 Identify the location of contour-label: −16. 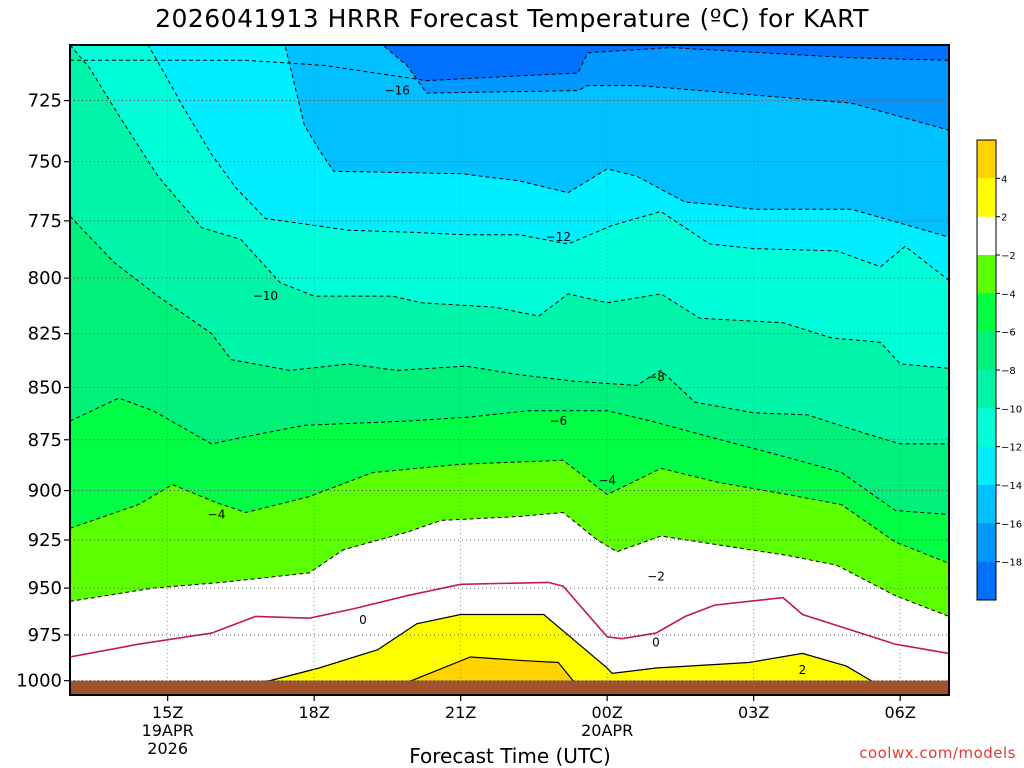
(397, 91).